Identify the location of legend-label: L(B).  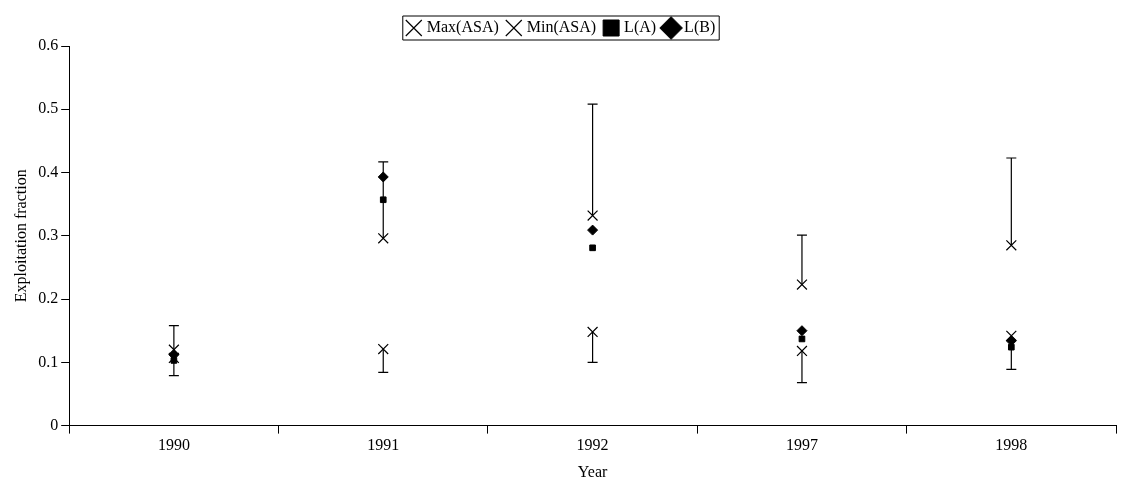
(700, 27).